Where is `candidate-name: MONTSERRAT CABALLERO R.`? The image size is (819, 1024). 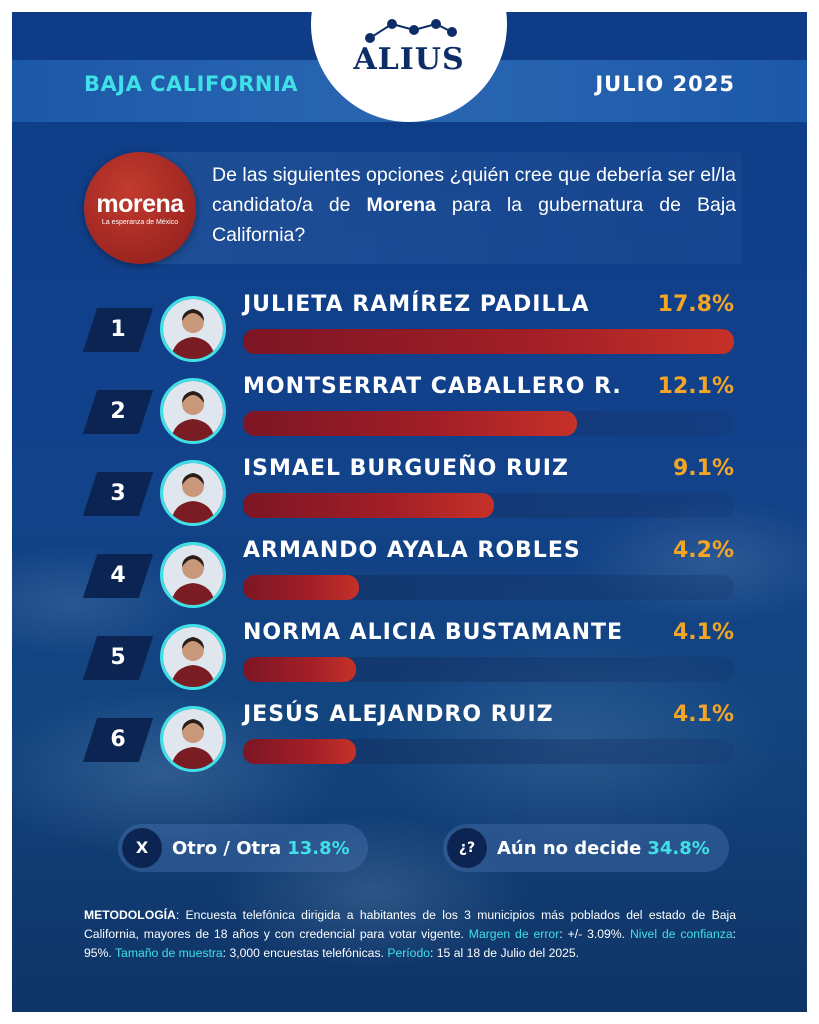 candidate-name: MONTSERRAT CABALLERO R. is located at coordinates (432, 386).